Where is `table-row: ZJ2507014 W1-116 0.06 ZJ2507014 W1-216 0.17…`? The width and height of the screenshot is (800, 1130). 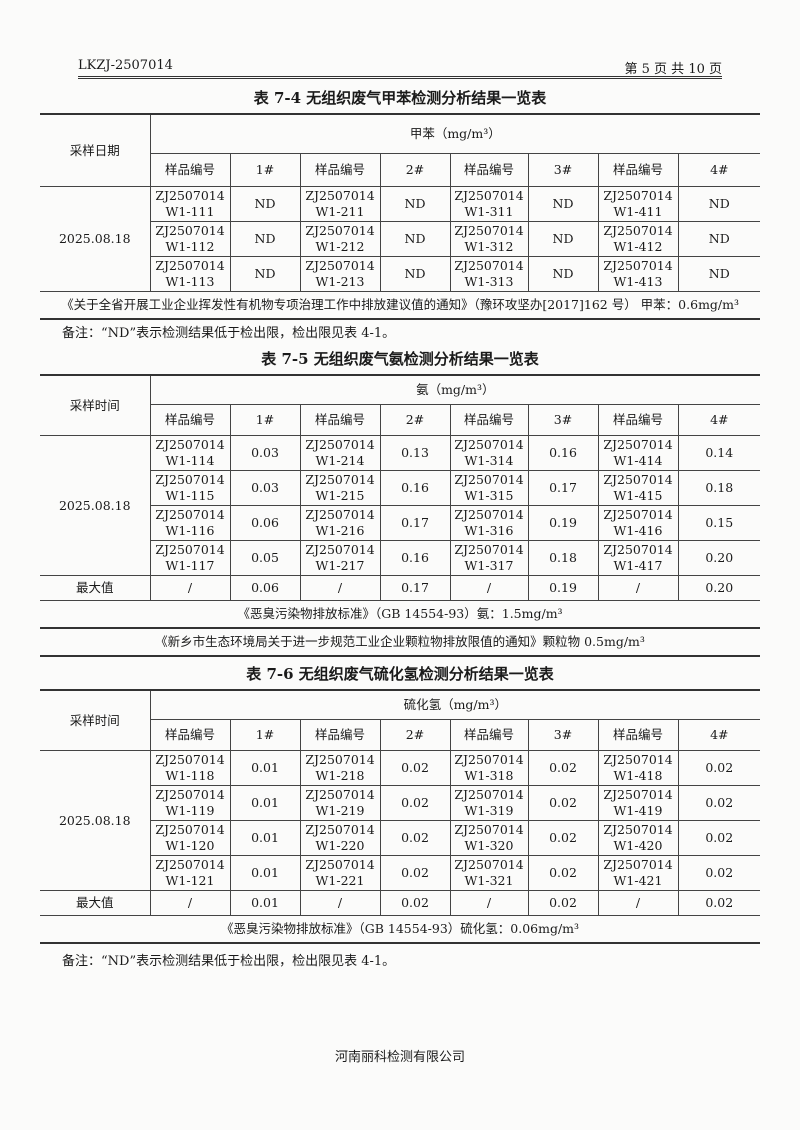 table-row: ZJ2507014 W1-116 0.06 ZJ2507014 W1-216 0.17… is located at coordinates (400, 523).